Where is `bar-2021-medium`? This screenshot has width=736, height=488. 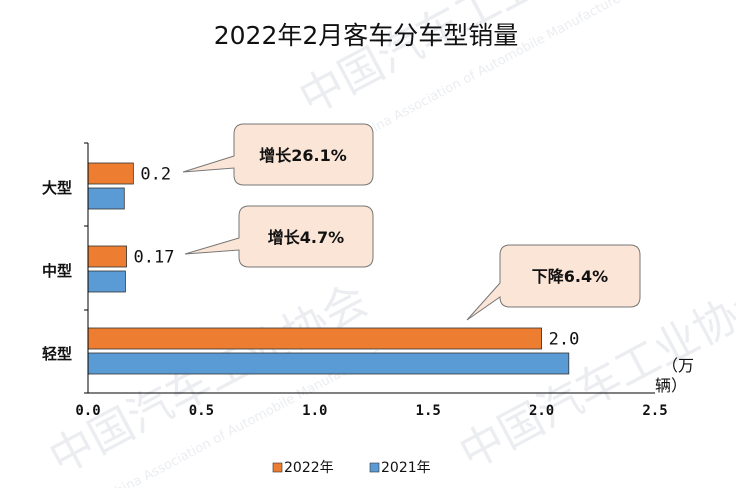 bar-2021-medium is located at coordinates (106, 281).